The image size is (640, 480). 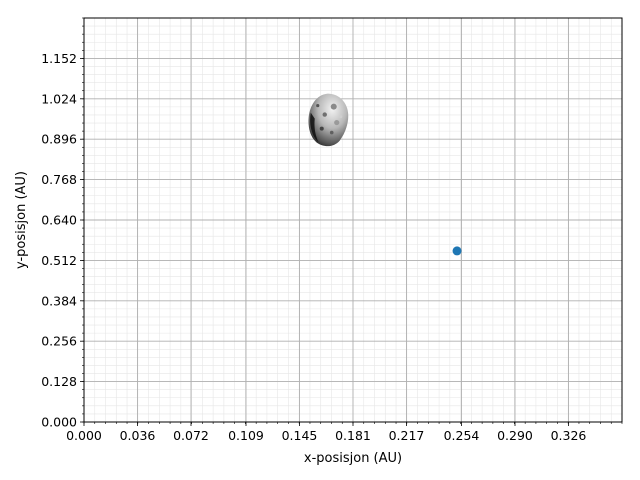 What do you see at coordinates (407, 435) in the screenshot?
I see `x-tick-label: 0.217` at bounding box center [407, 435].